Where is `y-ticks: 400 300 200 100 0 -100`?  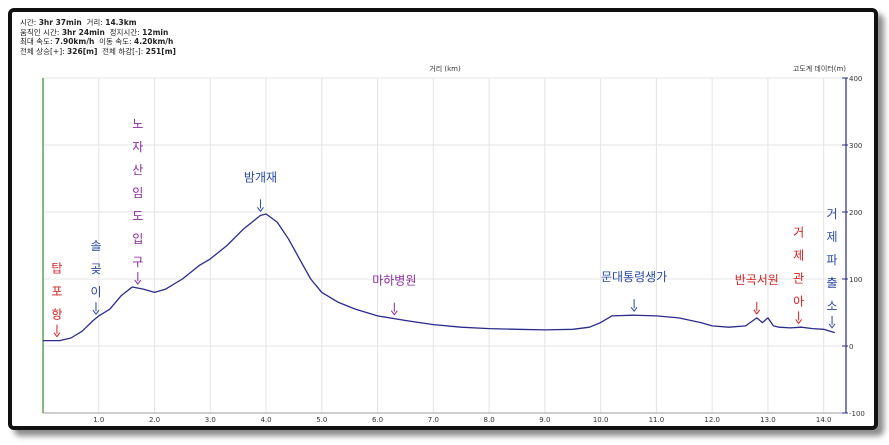
y-ticks: 400 300 200 100 0 -100 is located at coordinates (857, 246).